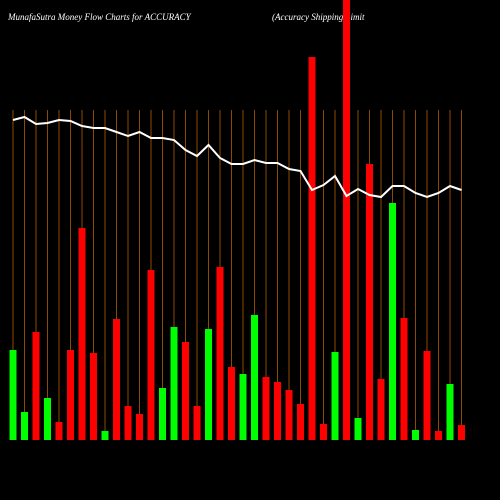 Image resolution: width=500 pixels, height=500 pixels. What do you see at coordinates (318, 17) in the screenshot?
I see `chart-subtitle: (Accuracy Shipping Limit` at bounding box center [318, 17].